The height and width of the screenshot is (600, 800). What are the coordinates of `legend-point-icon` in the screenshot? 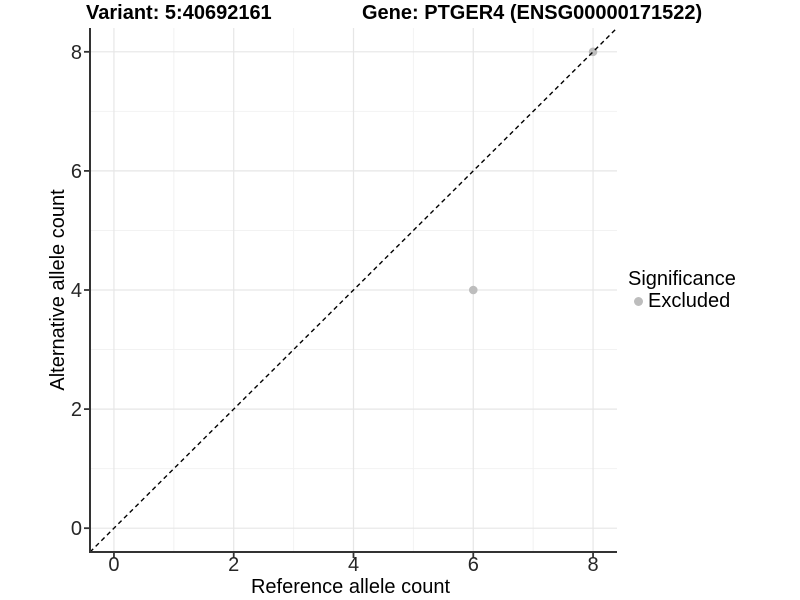 It's located at (638, 301).